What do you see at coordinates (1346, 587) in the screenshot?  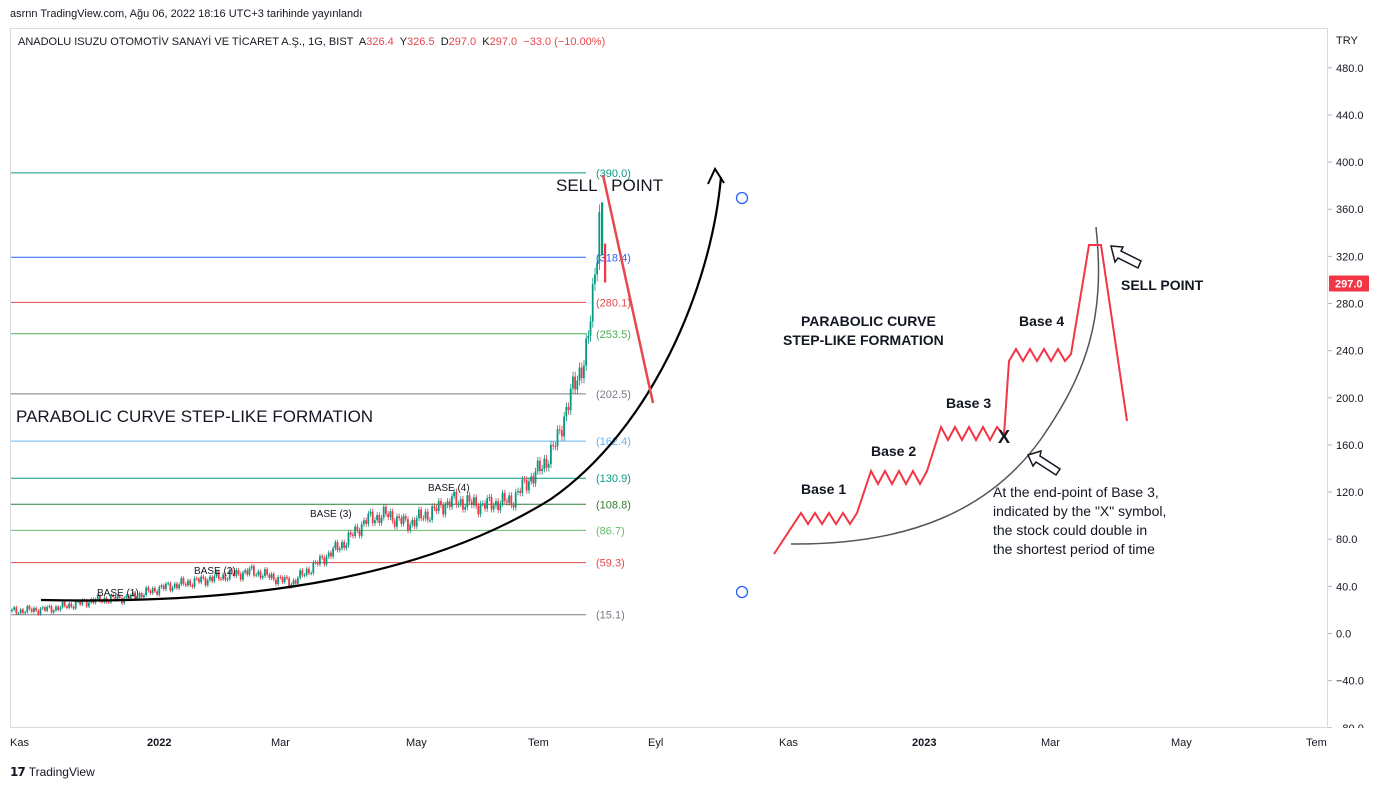 I see `price-tick-label: 40.0` at bounding box center [1346, 587].